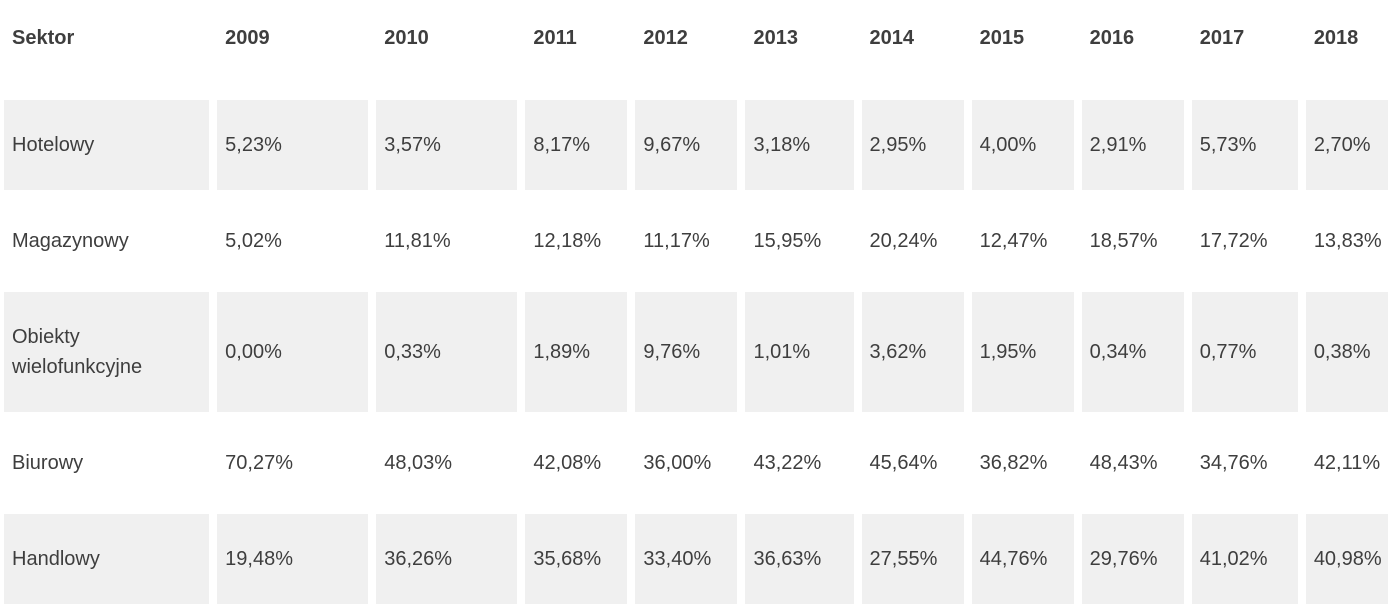 This screenshot has height=610, width=1388. I want to click on value-cell-2012: 36,00%, so click(677, 463).